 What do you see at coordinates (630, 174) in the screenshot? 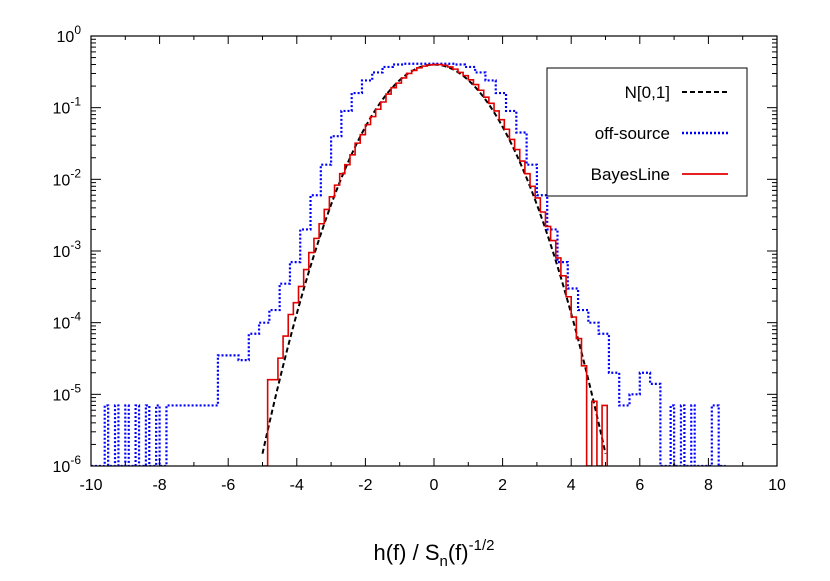
I see `legend-label-bayesline: BayesLine` at bounding box center [630, 174].